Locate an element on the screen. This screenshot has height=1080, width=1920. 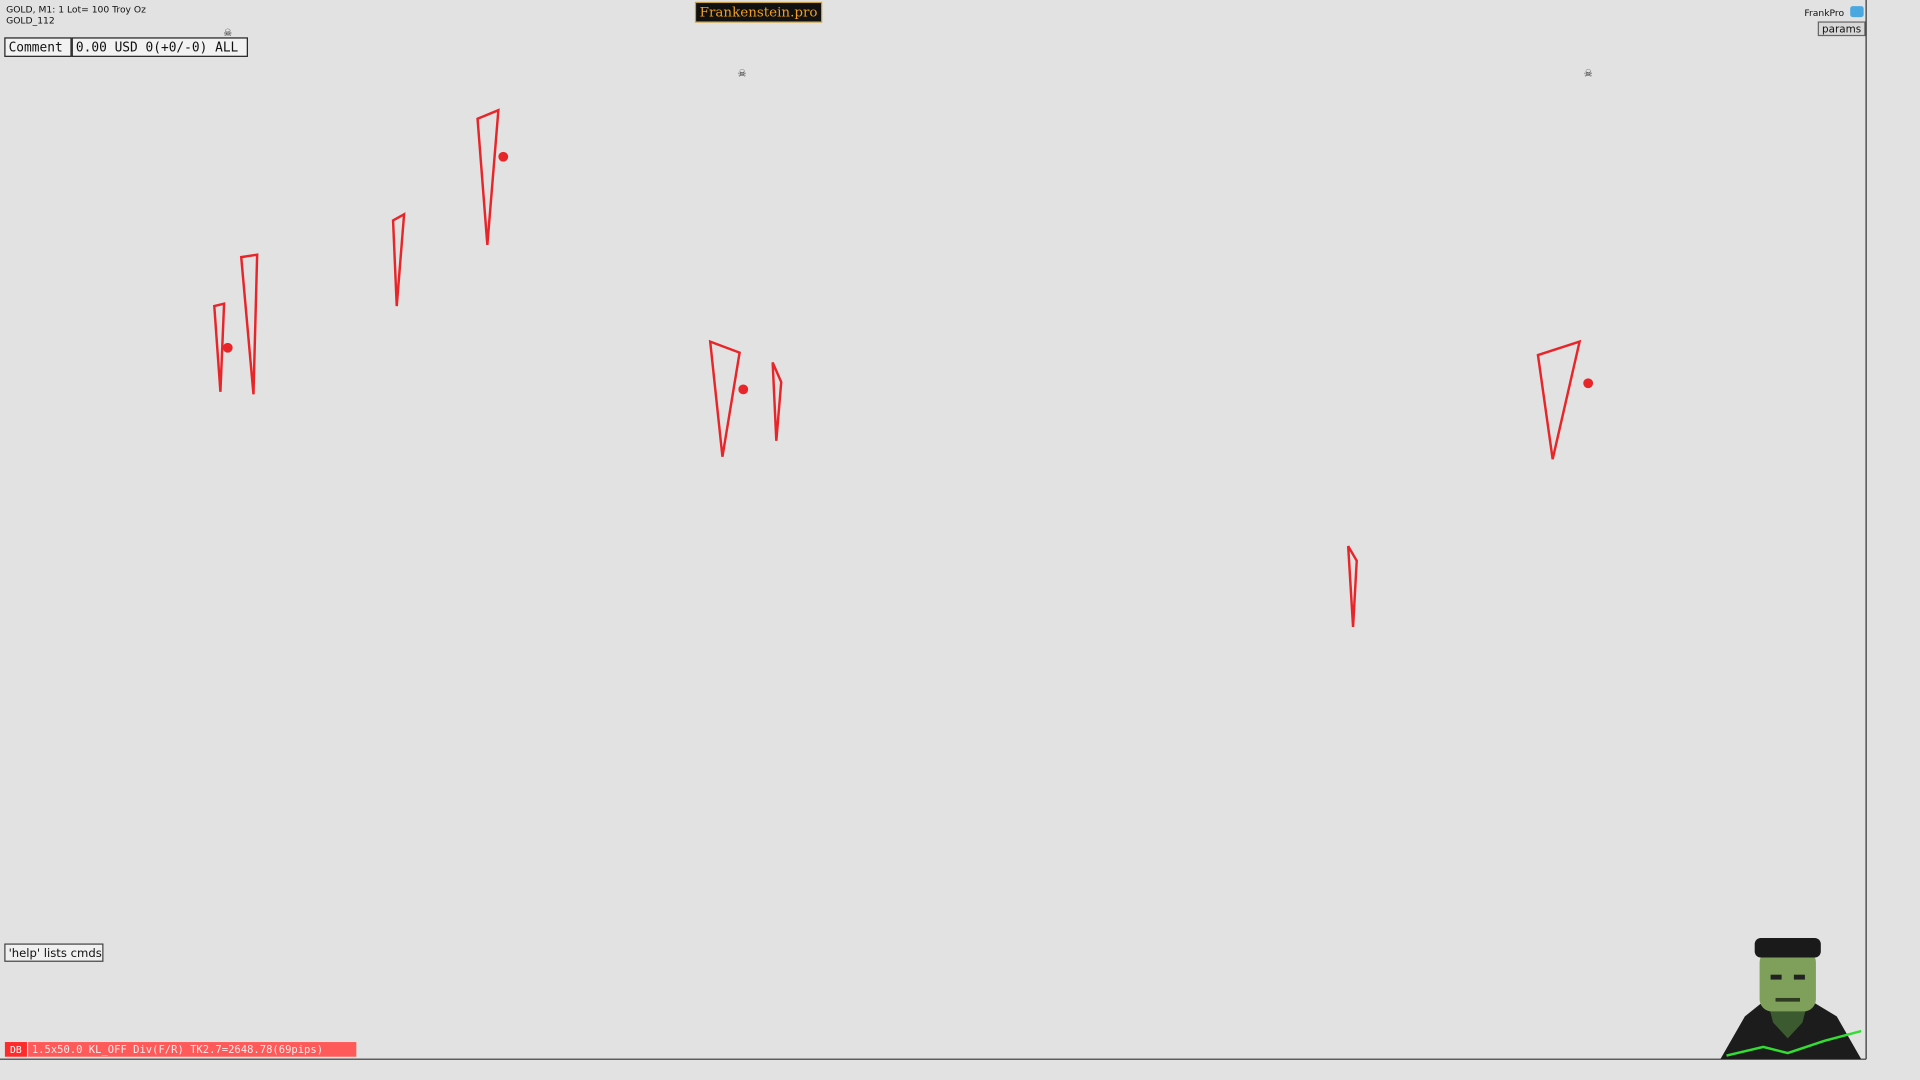
status-box is located at coordinates (192, 1049).